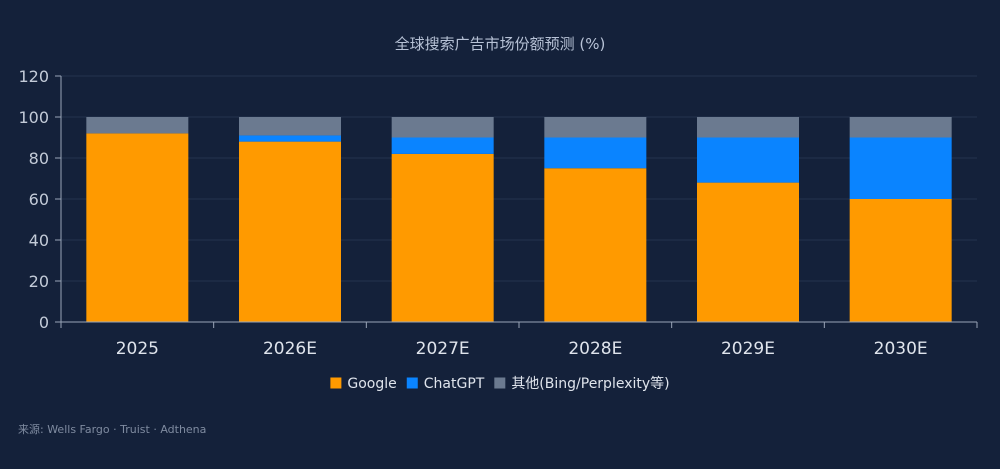 The height and width of the screenshot is (469, 1000). What do you see at coordinates (290, 126) in the screenshot?
I see `bar-2026E-other` at bounding box center [290, 126].